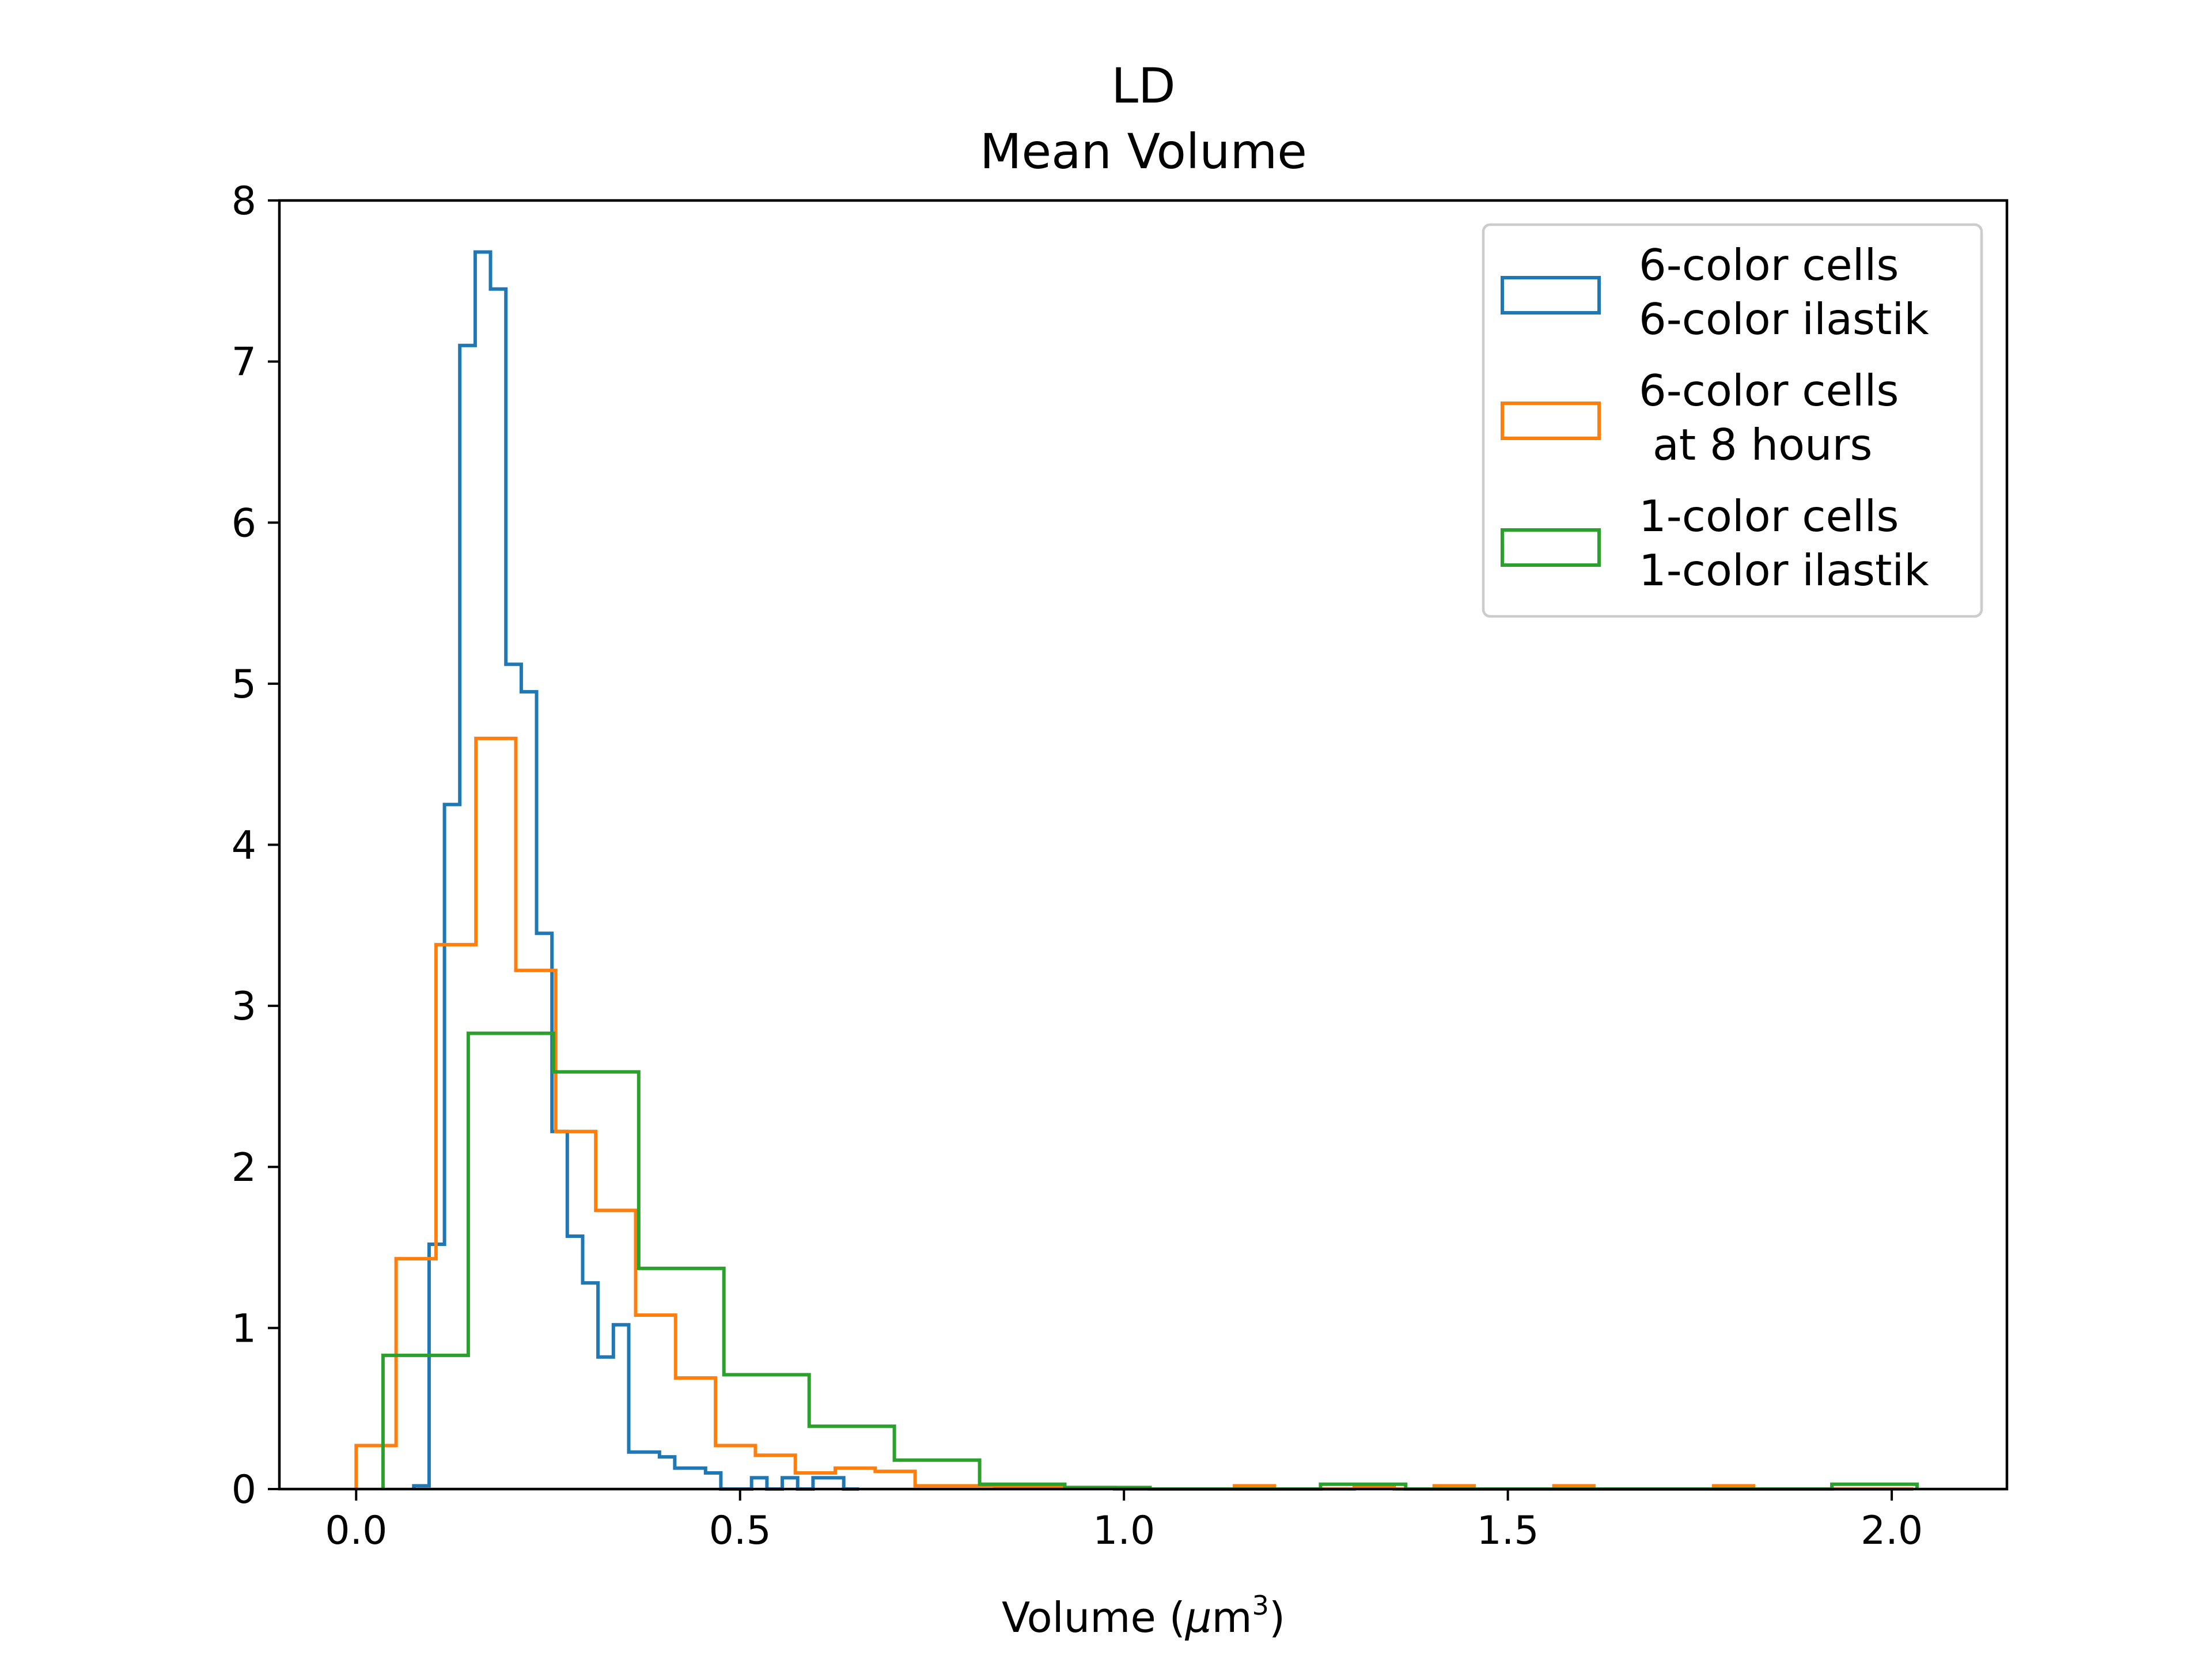  What do you see at coordinates (1198, 1617) in the screenshot?
I see `x-axis-label-mu: μ` at bounding box center [1198, 1617].